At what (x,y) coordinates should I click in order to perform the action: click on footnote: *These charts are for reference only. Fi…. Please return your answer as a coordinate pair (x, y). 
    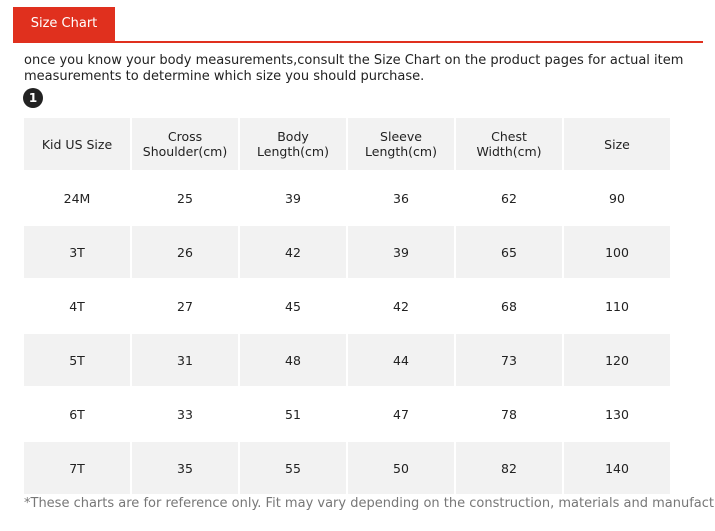
    Looking at the image, I should click on (369, 503).